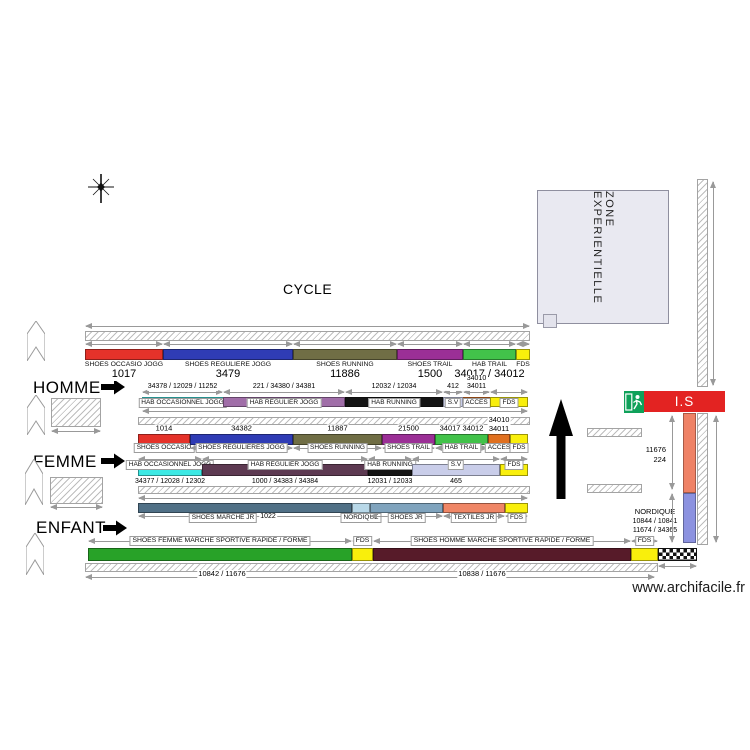 This screenshot has height=750, width=750. I want to click on nordique-numbers-1: 10844 / 10841, so click(655, 522).